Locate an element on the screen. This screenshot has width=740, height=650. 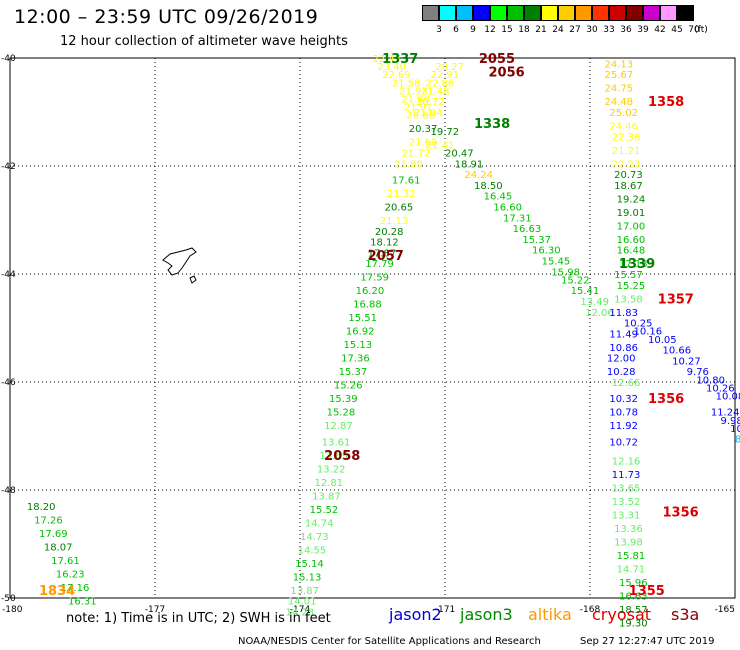
wave-height-reading: 15.22 is located at coordinates (575, 280).